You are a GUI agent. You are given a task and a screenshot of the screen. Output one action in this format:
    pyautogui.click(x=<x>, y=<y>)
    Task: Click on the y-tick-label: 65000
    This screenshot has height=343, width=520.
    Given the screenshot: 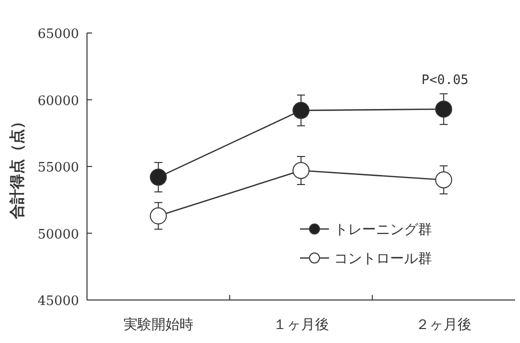 What is the action you would take?
    pyautogui.click(x=58, y=34)
    